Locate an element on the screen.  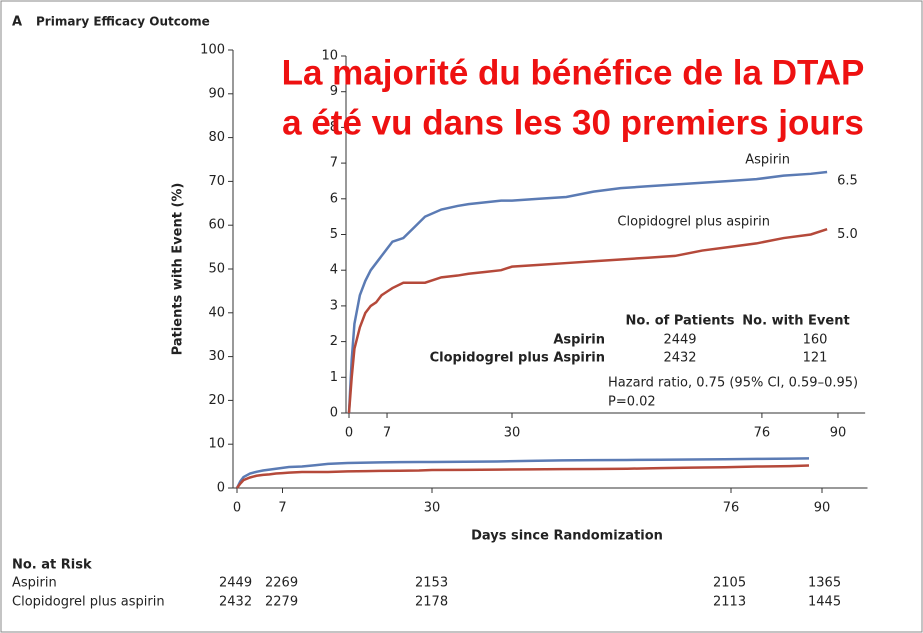
risk-row-name: Aspirin is located at coordinates (34, 583).